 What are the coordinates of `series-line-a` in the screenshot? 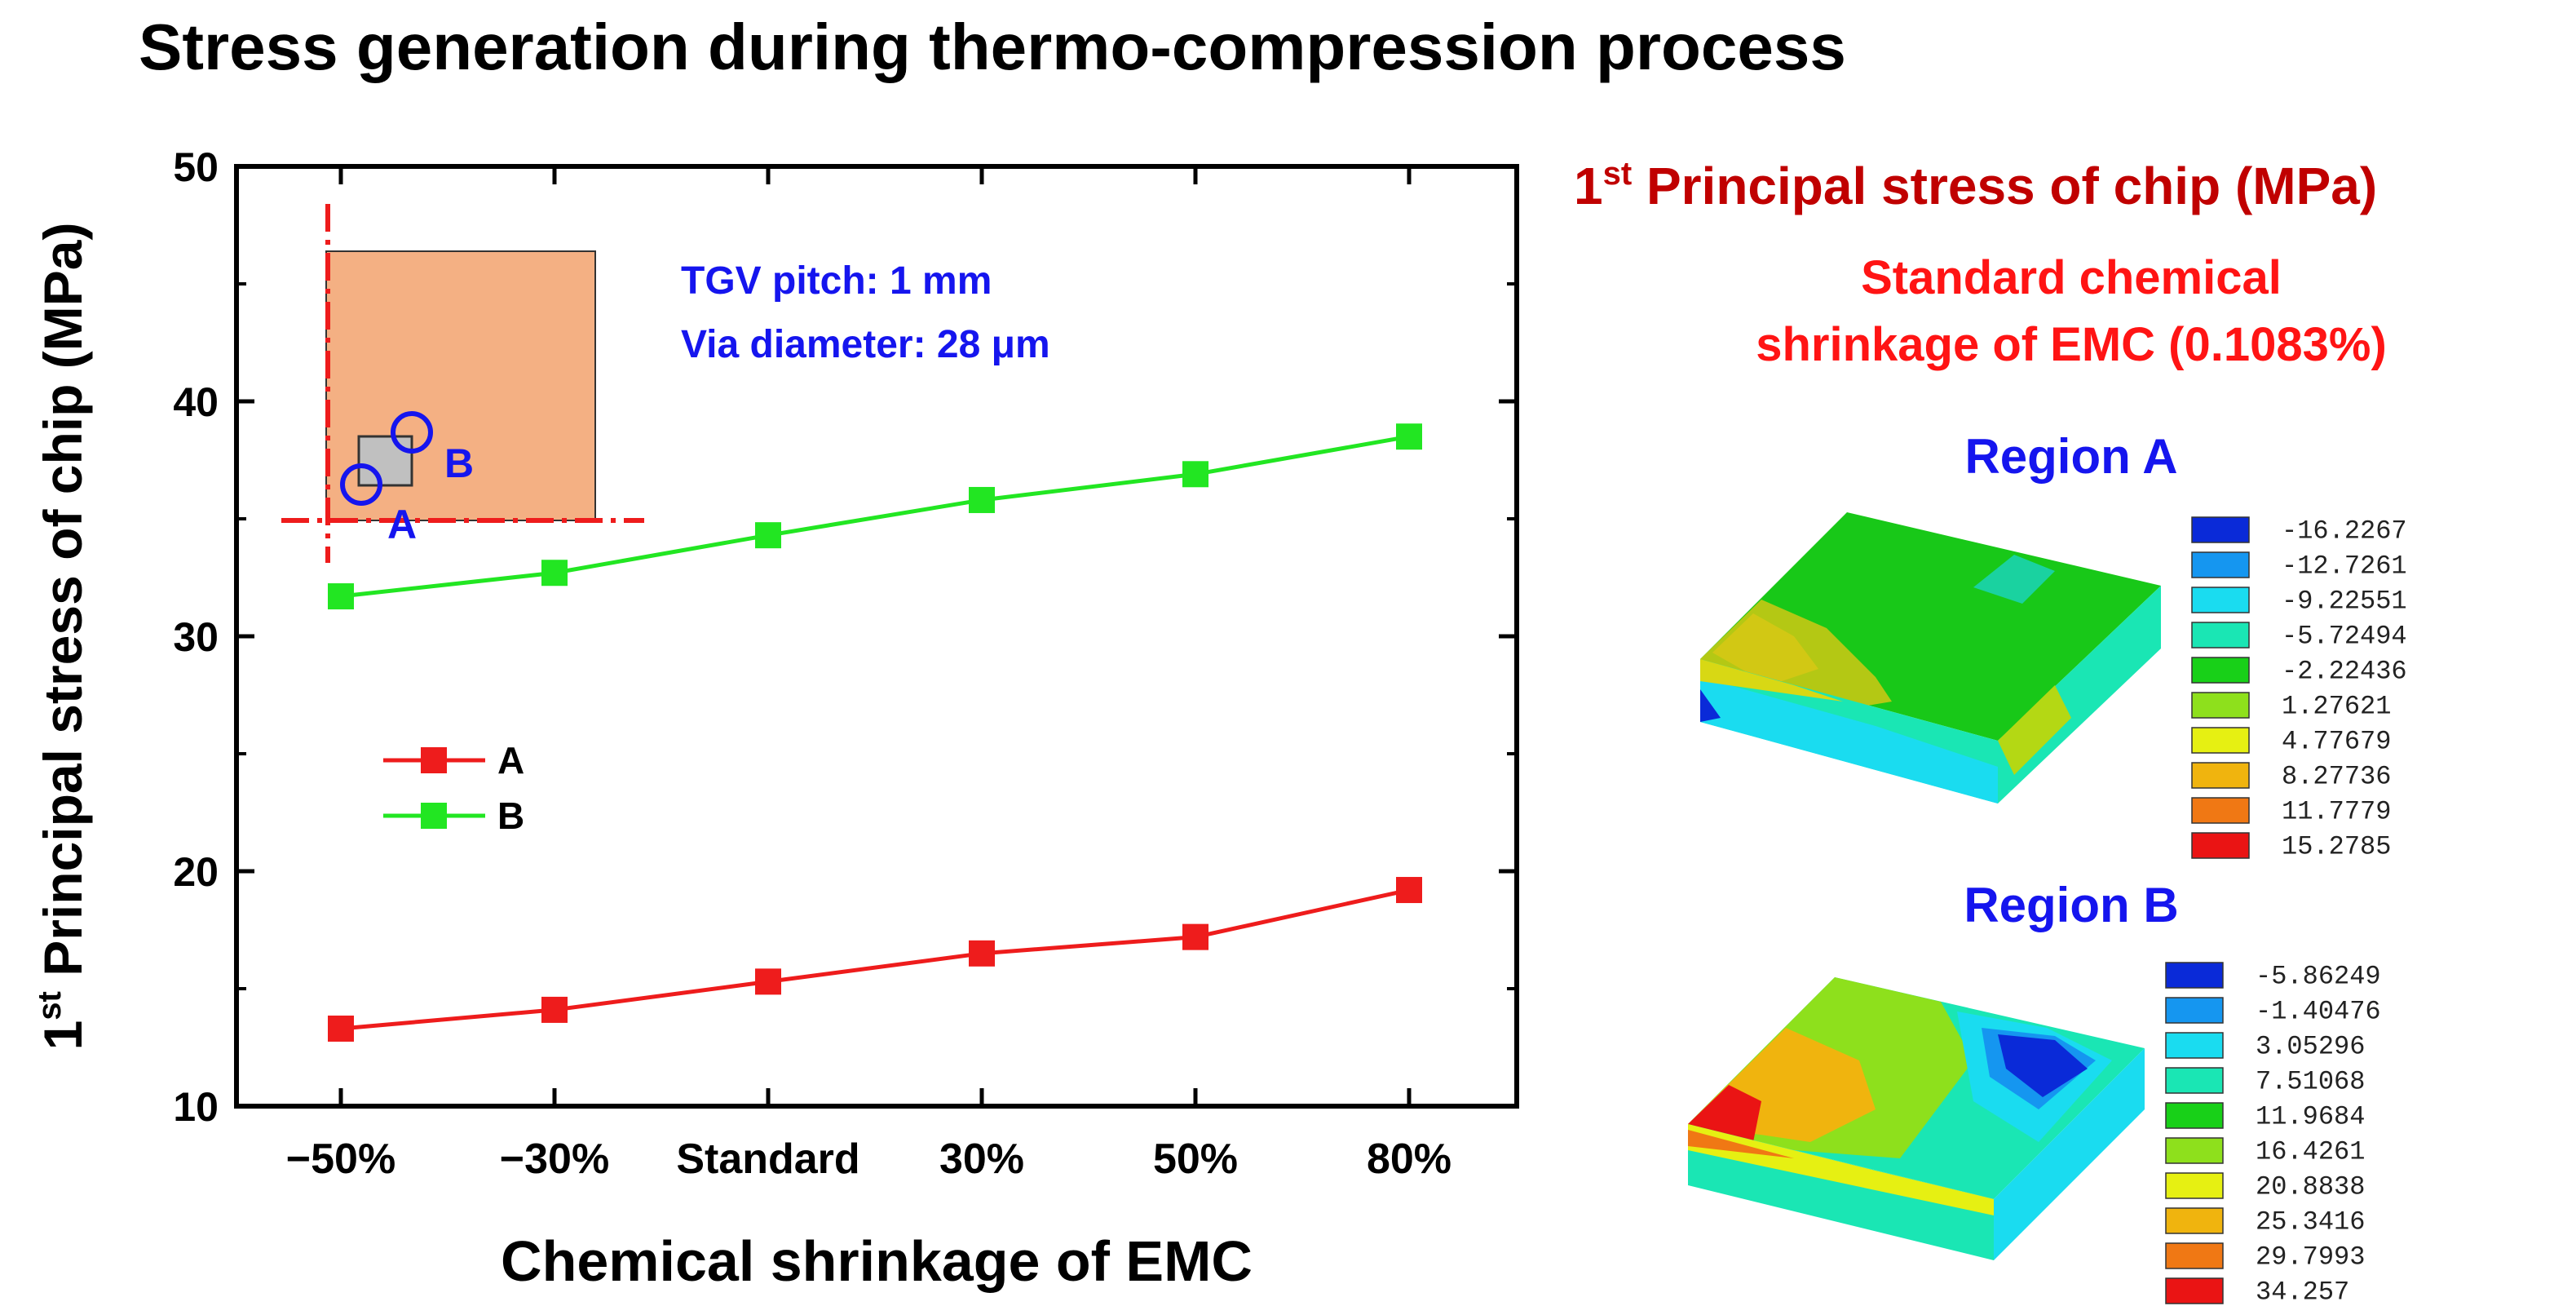 It's located at (875, 959).